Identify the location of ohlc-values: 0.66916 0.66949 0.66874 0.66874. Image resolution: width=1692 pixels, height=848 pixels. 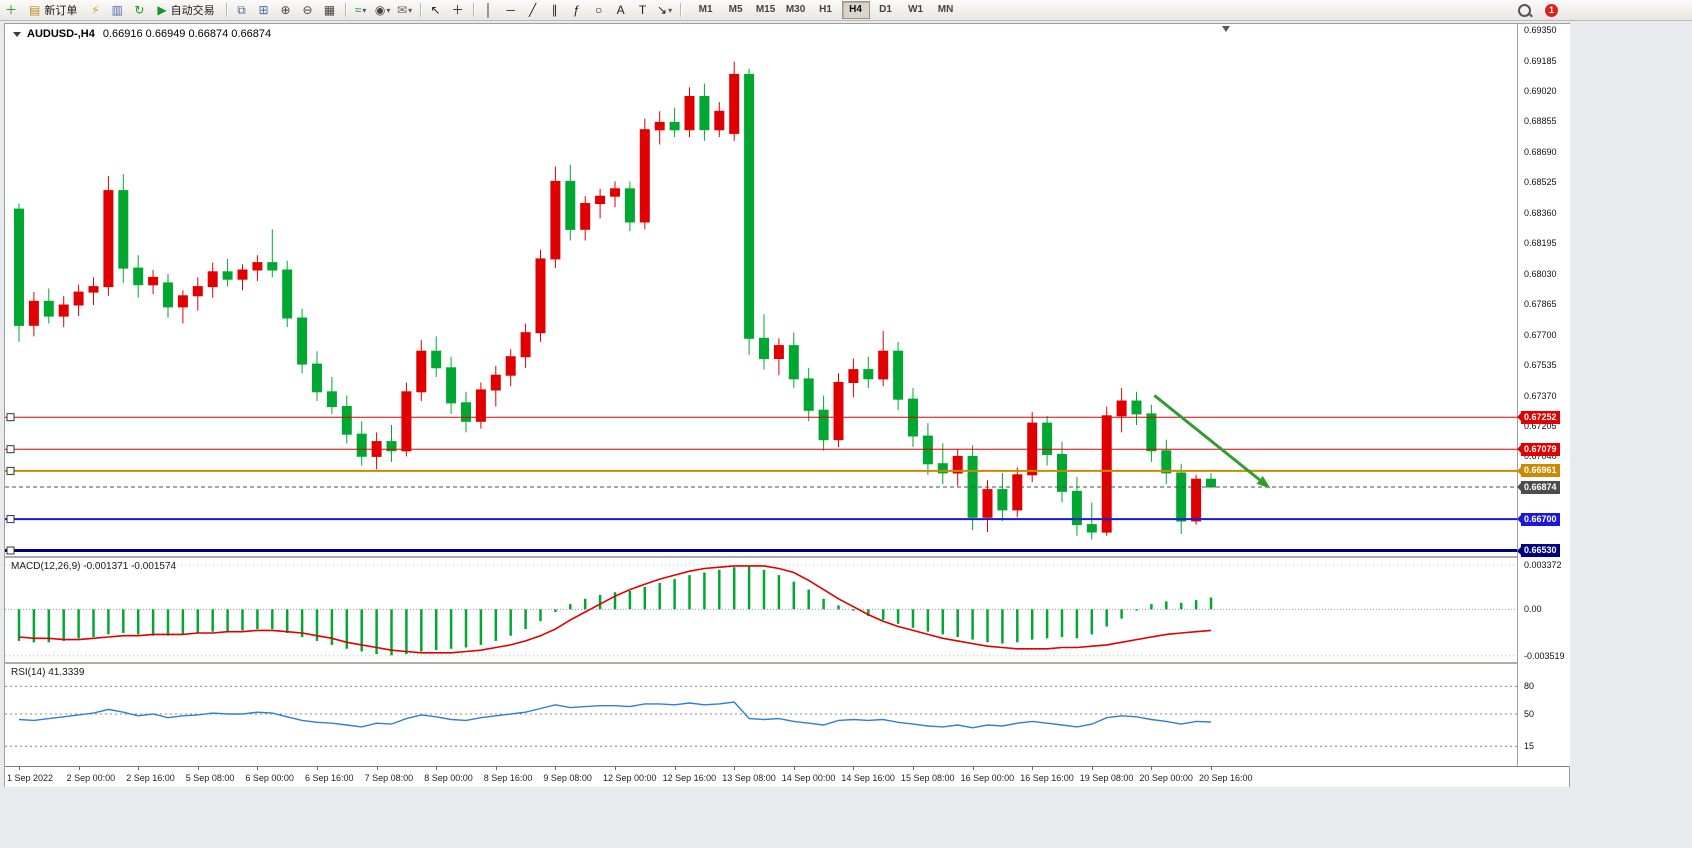
(187, 34).